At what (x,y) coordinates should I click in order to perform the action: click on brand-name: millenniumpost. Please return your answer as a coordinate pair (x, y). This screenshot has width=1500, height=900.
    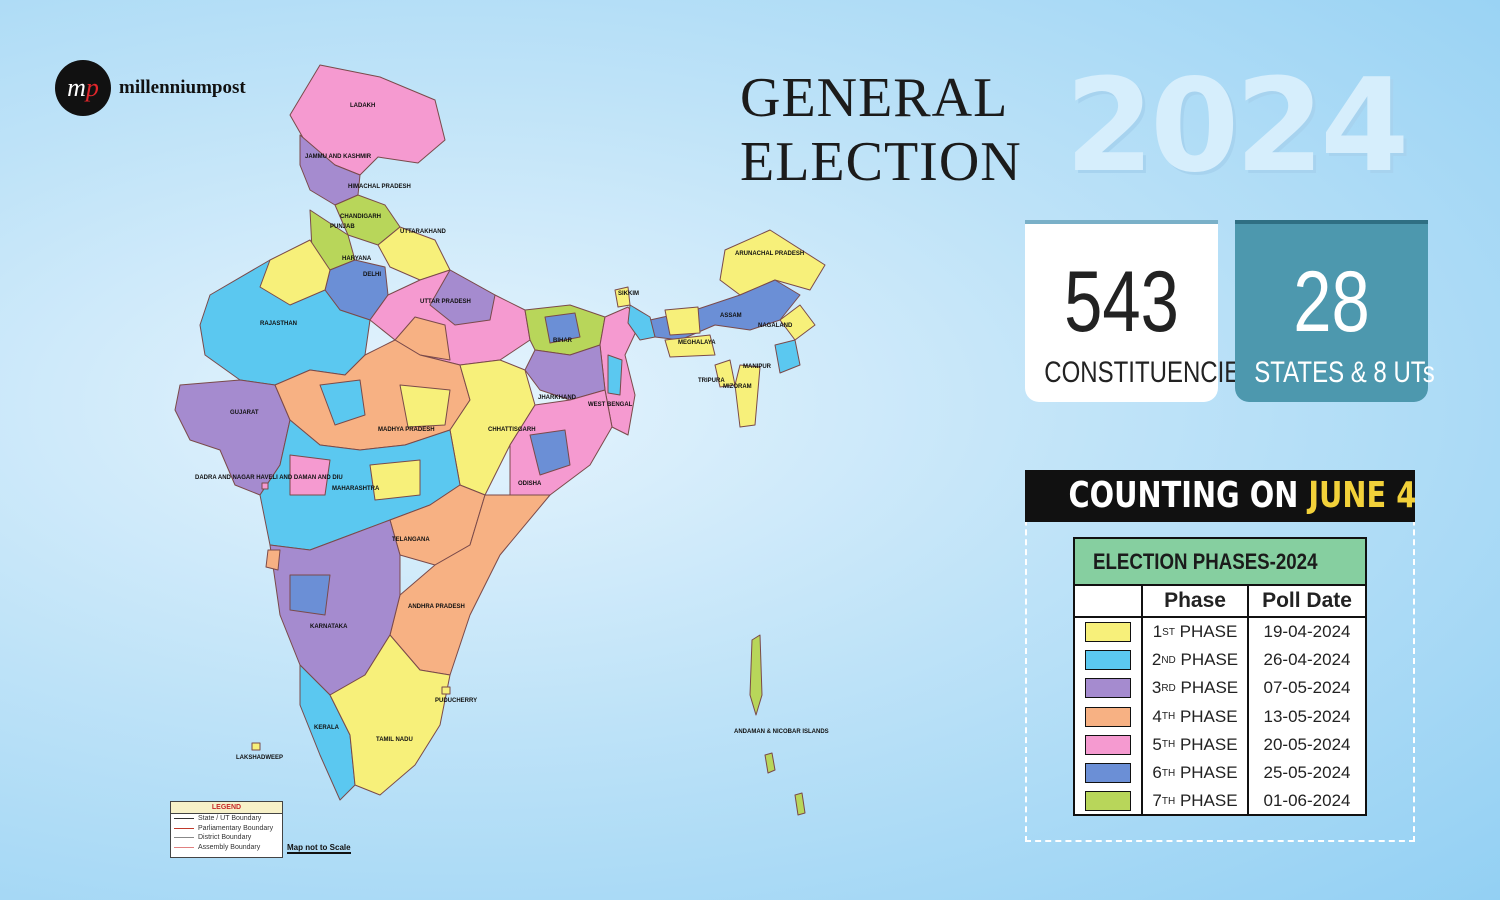
    Looking at the image, I should click on (182, 87).